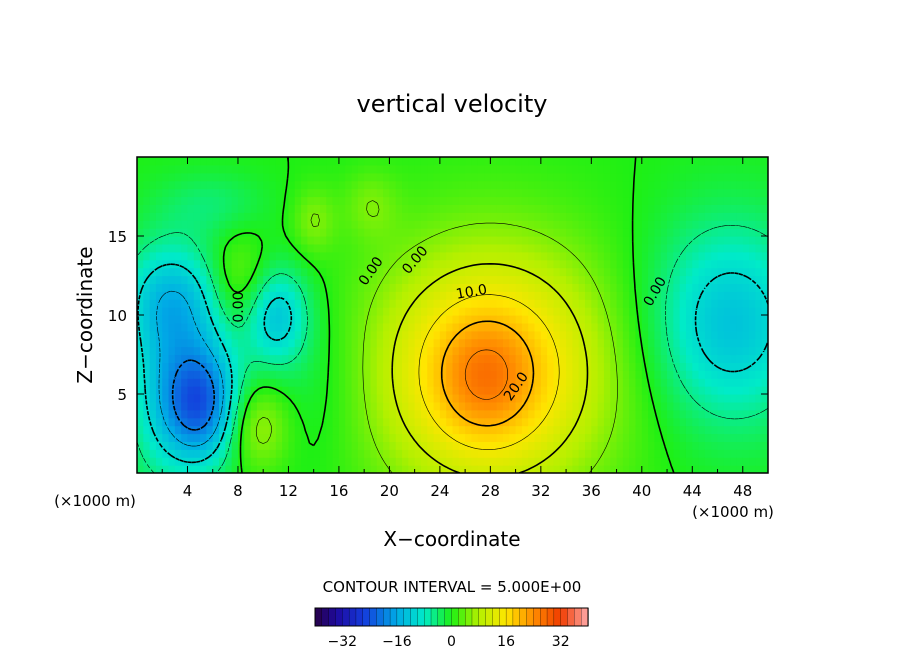 This screenshot has width=904, height=658. I want to click on contour-line, so click(490, 368).